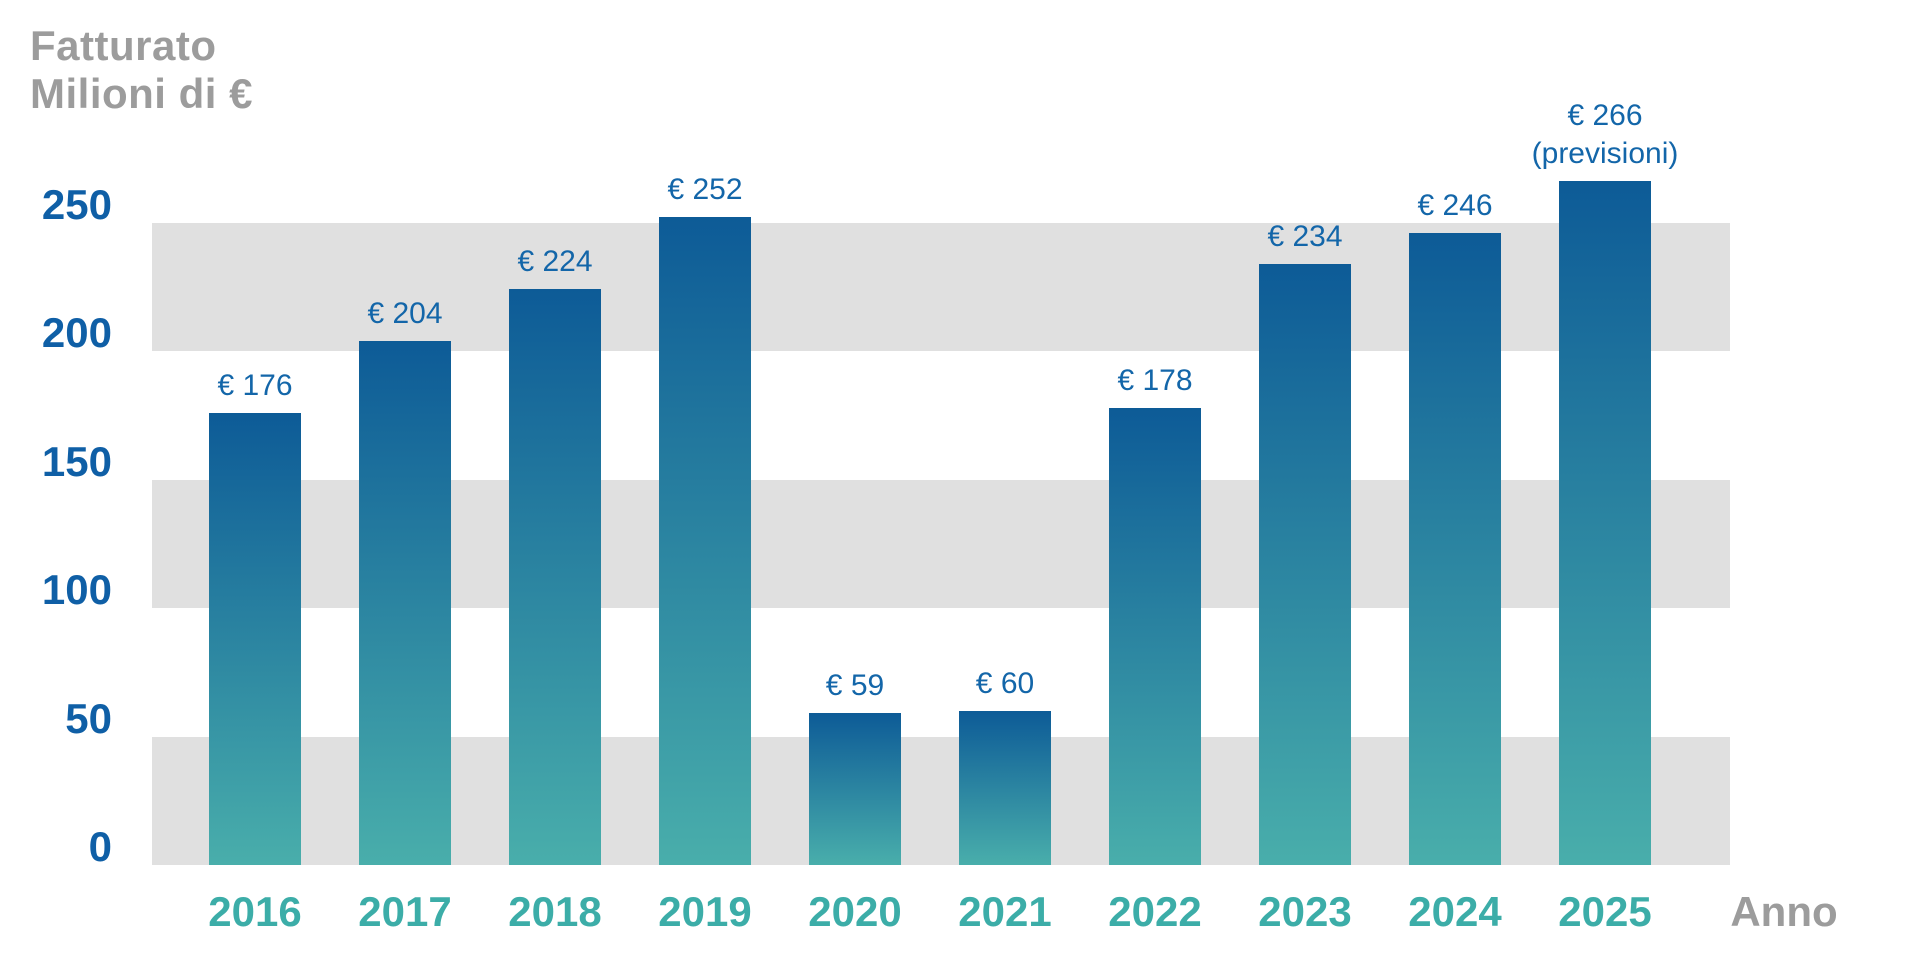 The image size is (1920, 966). What do you see at coordinates (255, 911) in the screenshot?
I see `x-tick-label-2016: 2016` at bounding box center [255, 911].